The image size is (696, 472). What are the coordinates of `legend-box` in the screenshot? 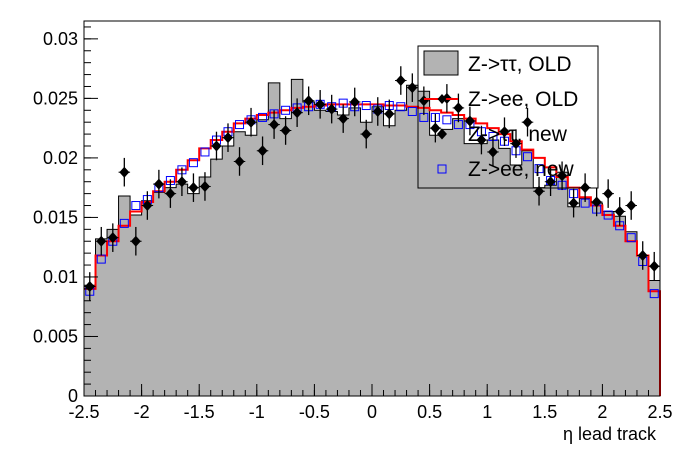 It's located at (508, 117).